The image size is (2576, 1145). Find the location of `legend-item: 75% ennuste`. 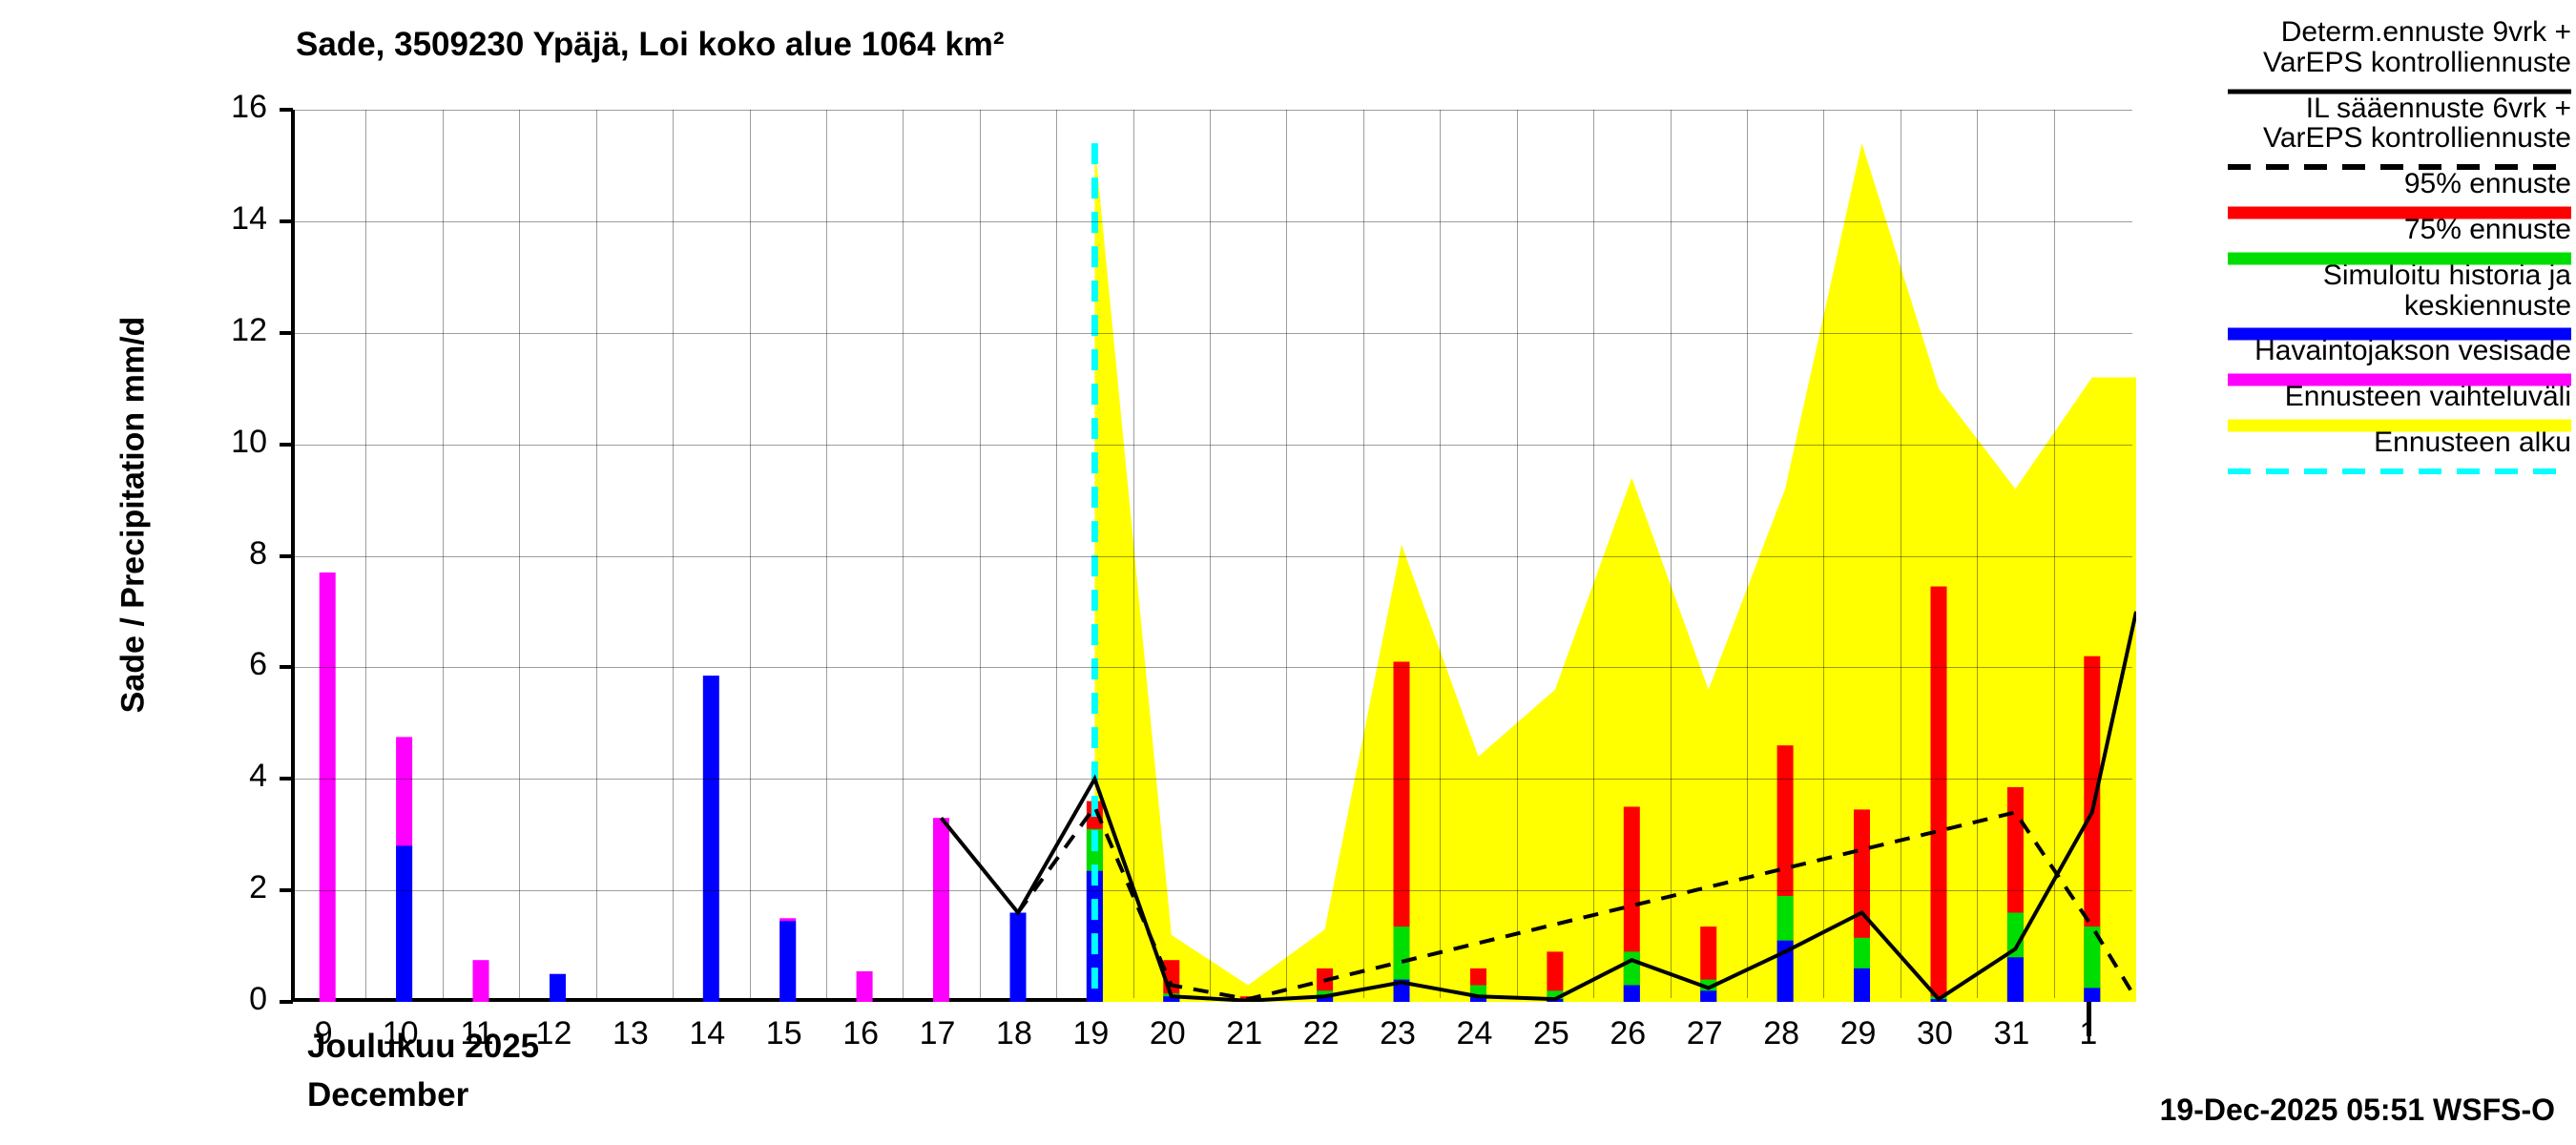

legend-item: 75% ennuste is located at coordinates (2356, 239).